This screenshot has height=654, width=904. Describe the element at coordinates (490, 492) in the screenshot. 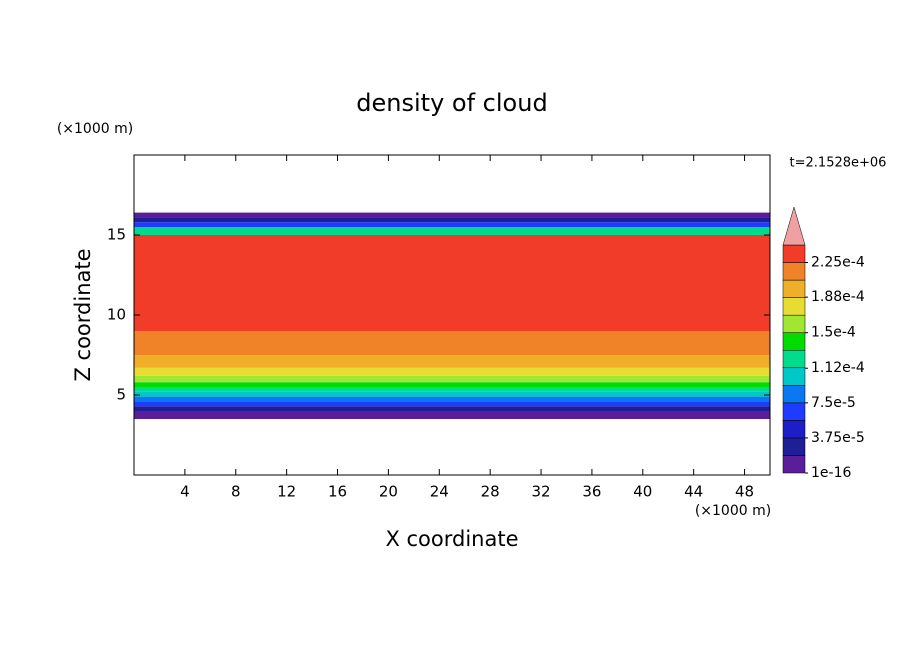

I see `x-tick-label: 28` at that location.